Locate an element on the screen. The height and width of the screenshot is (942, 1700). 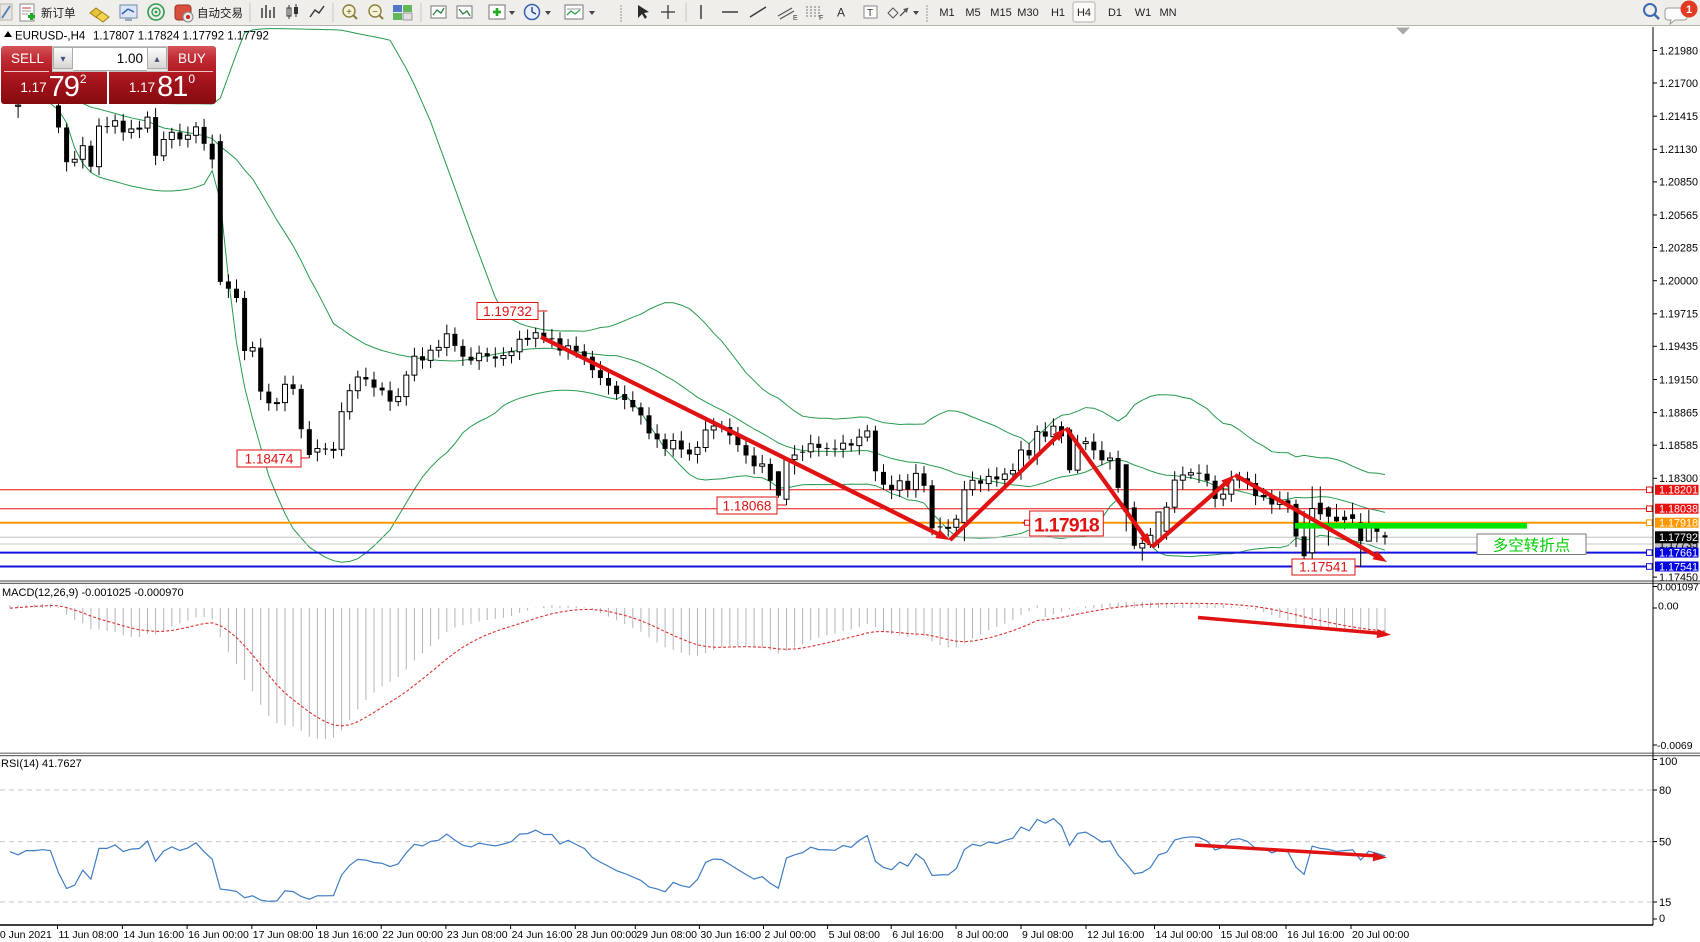
svg-text: 1 is located at coordinates (1689, 10).